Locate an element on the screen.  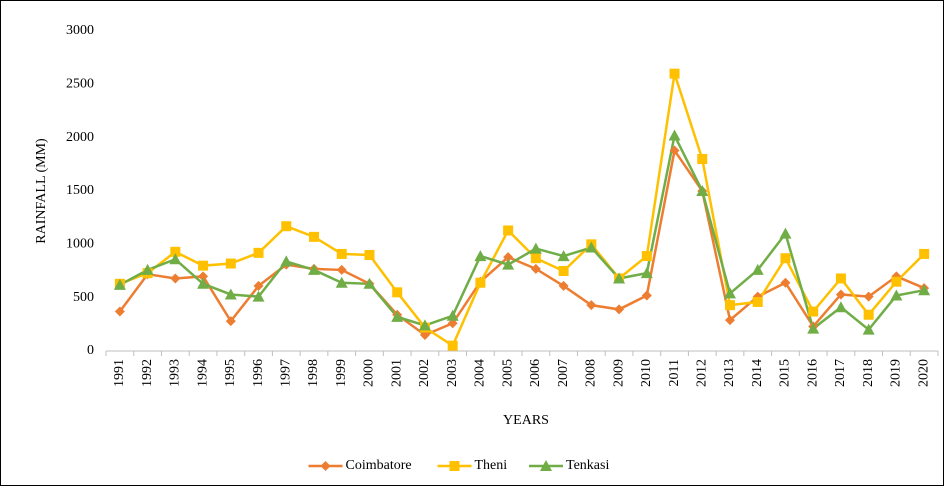
x-tick-label: 2019 is located at coordinates (896, 373).